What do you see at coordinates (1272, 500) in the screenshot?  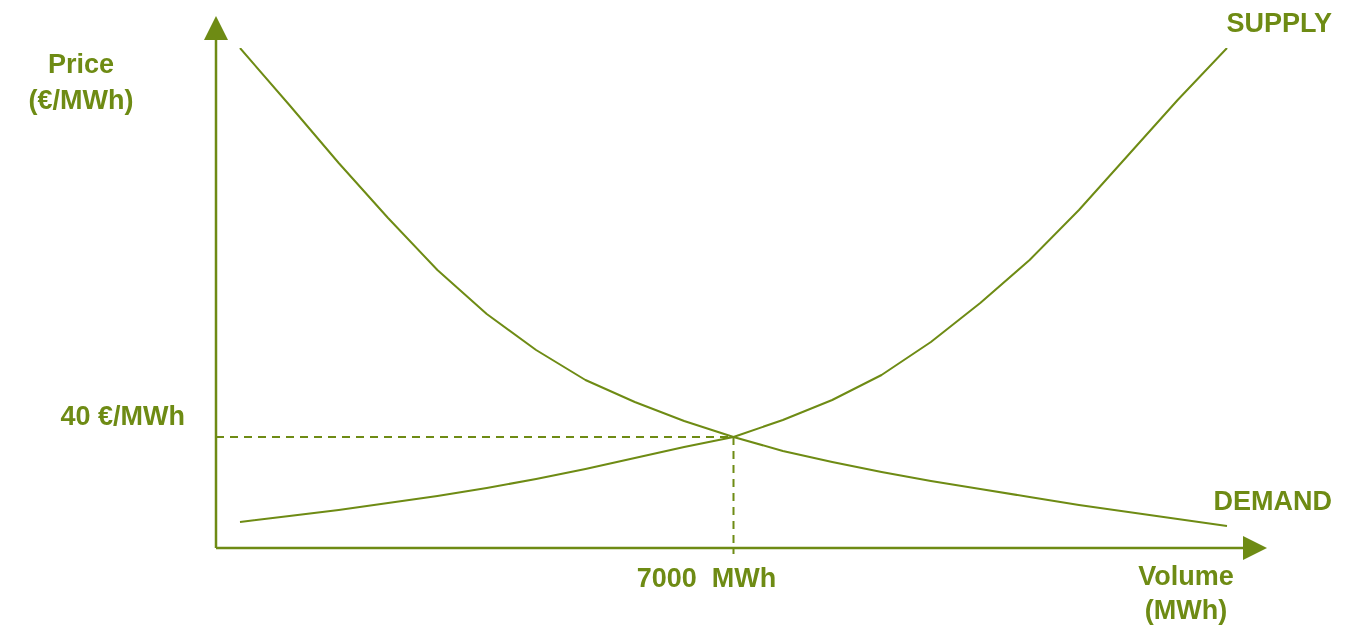 I see `series-label: DEMAND` at bounding box center [1272, 500].